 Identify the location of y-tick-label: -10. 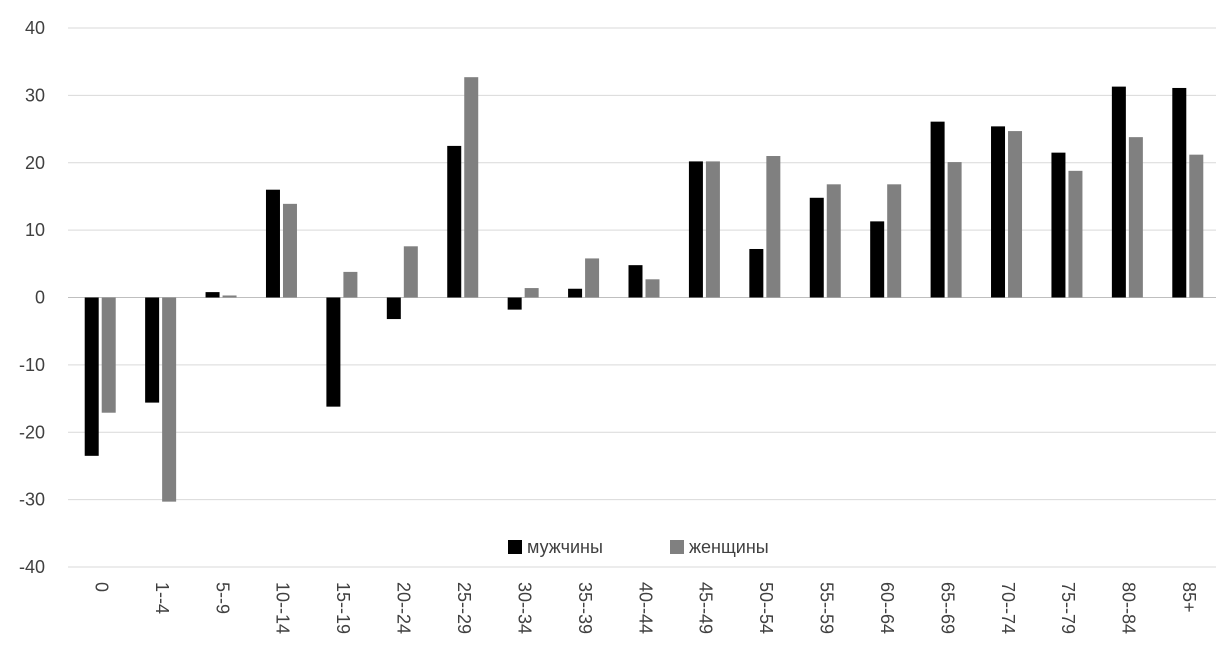
(32, 365).